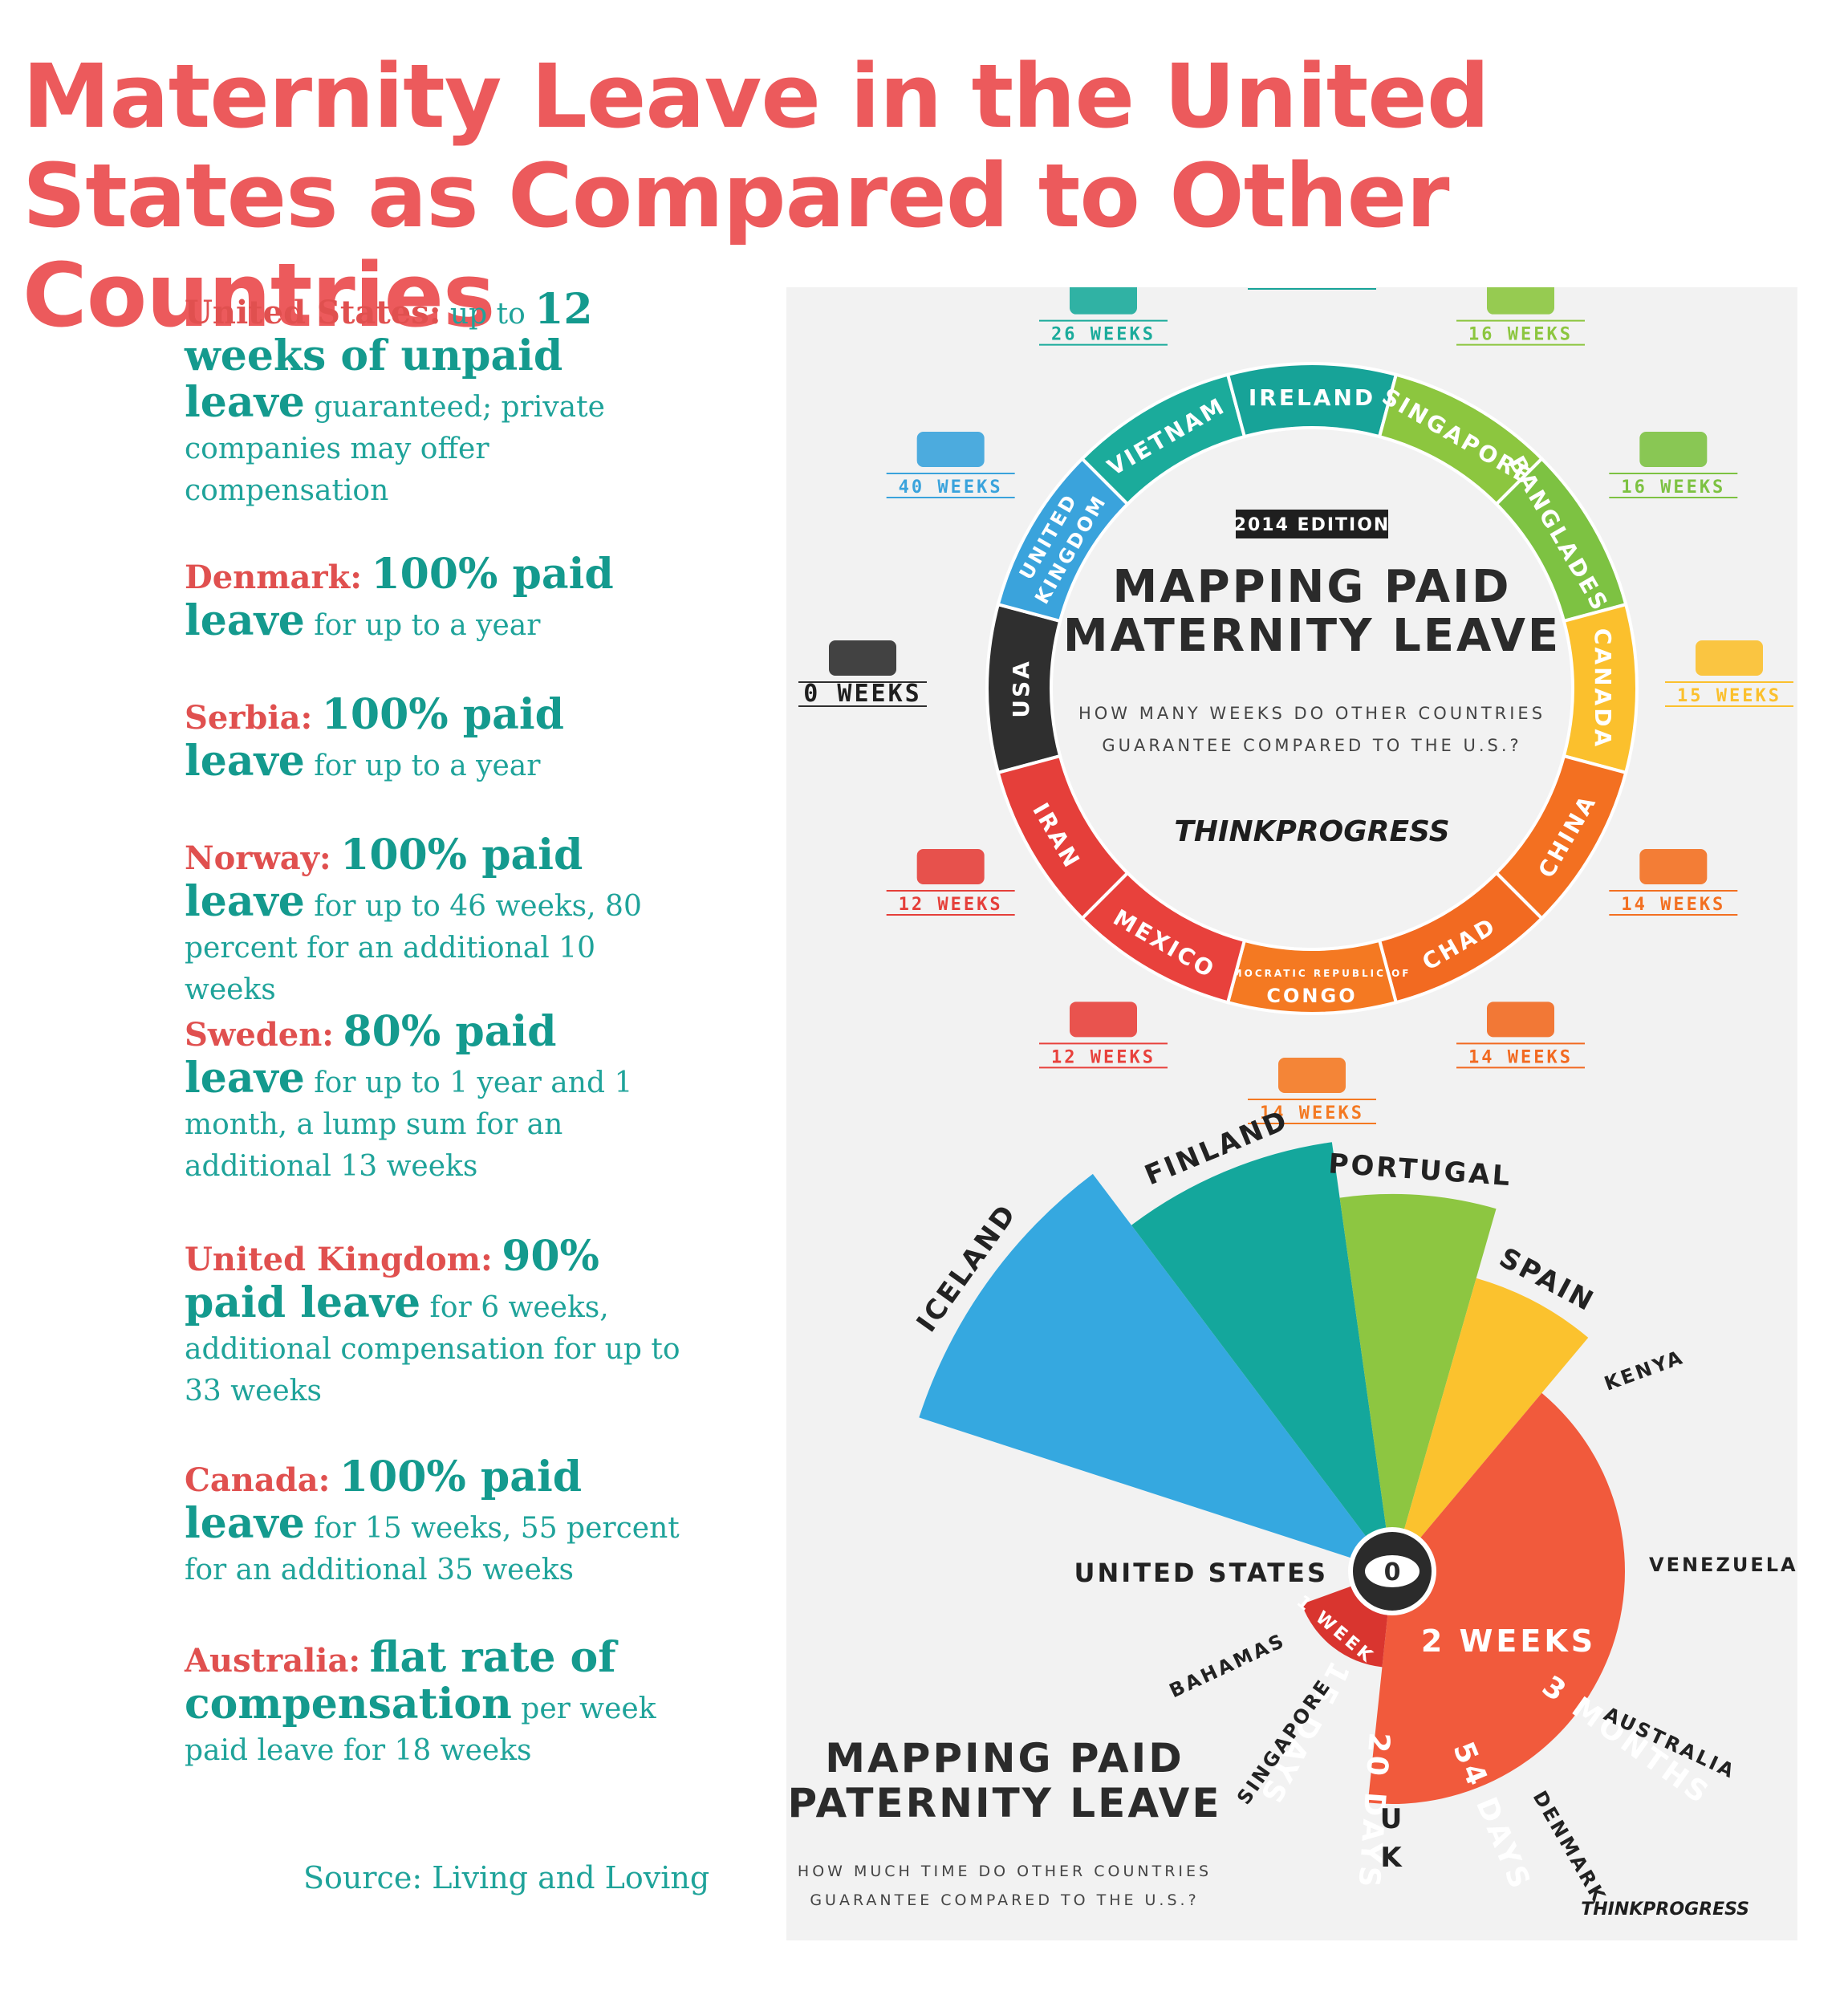  What do you see at coordinates (1004, 1758) in the screenshot?
I see `paternity-title-line1: MAPPING PAID` at bounding box center [1004, 1758].